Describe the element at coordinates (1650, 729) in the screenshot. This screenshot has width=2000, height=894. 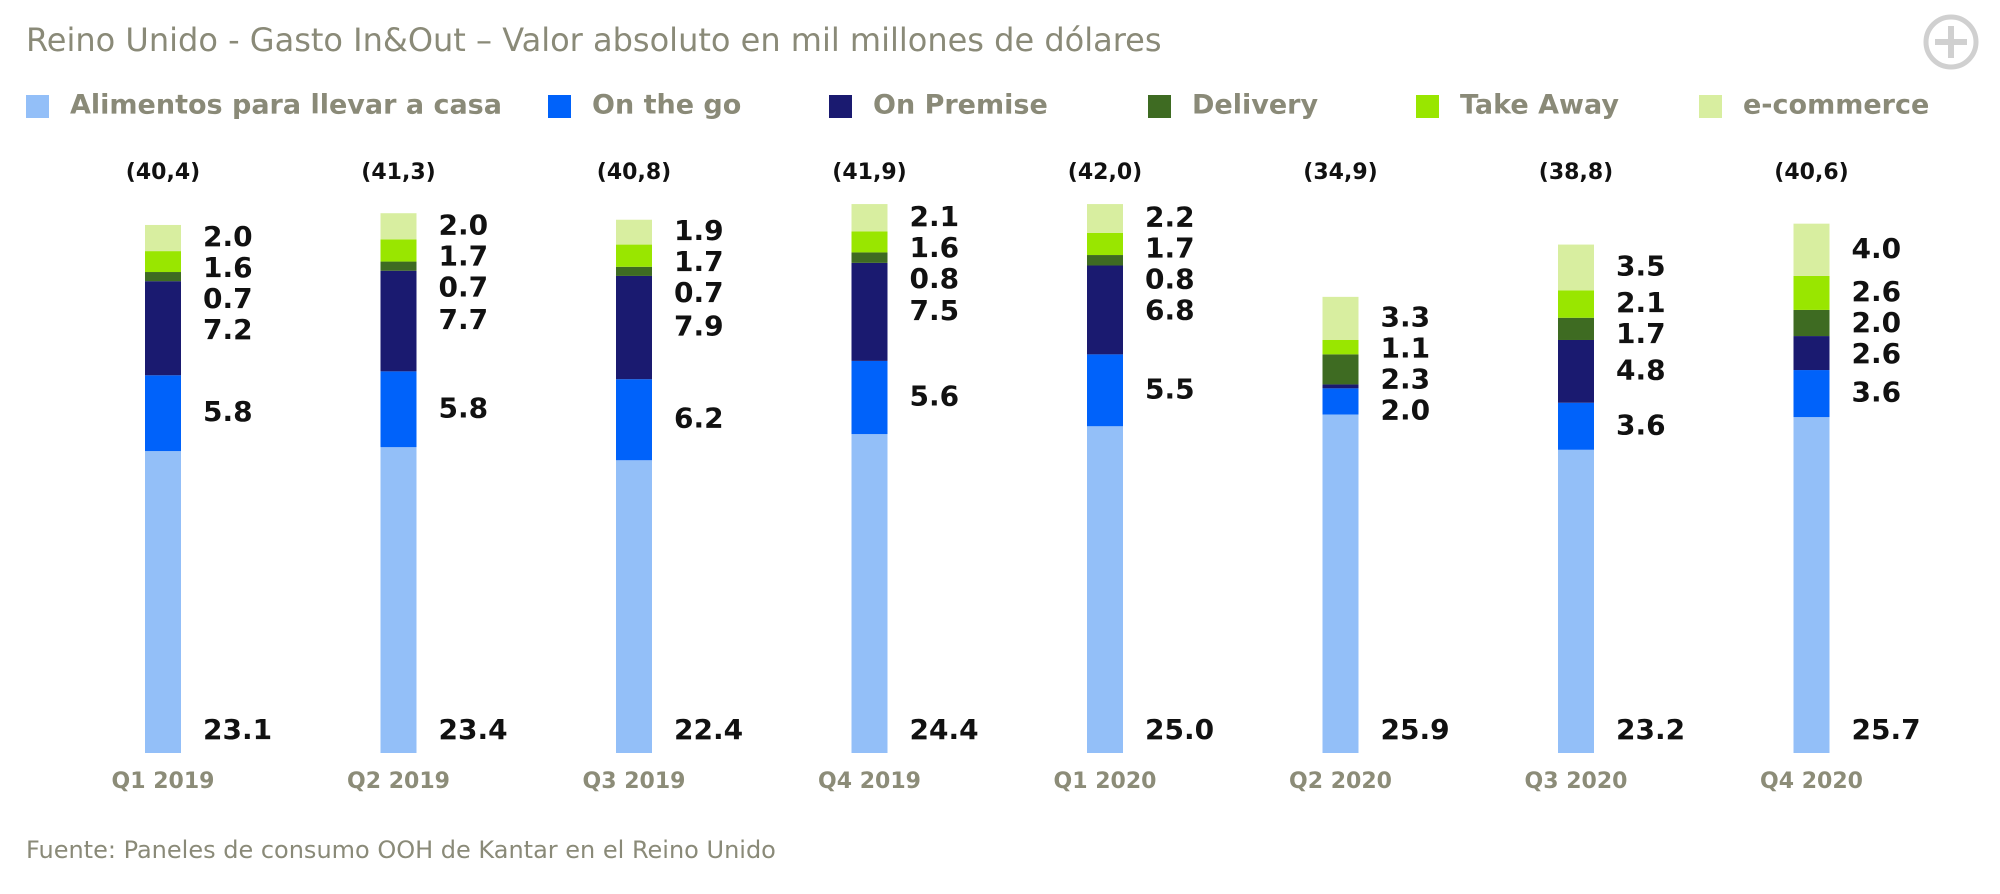
I see `value-label: 23.2` at that location.